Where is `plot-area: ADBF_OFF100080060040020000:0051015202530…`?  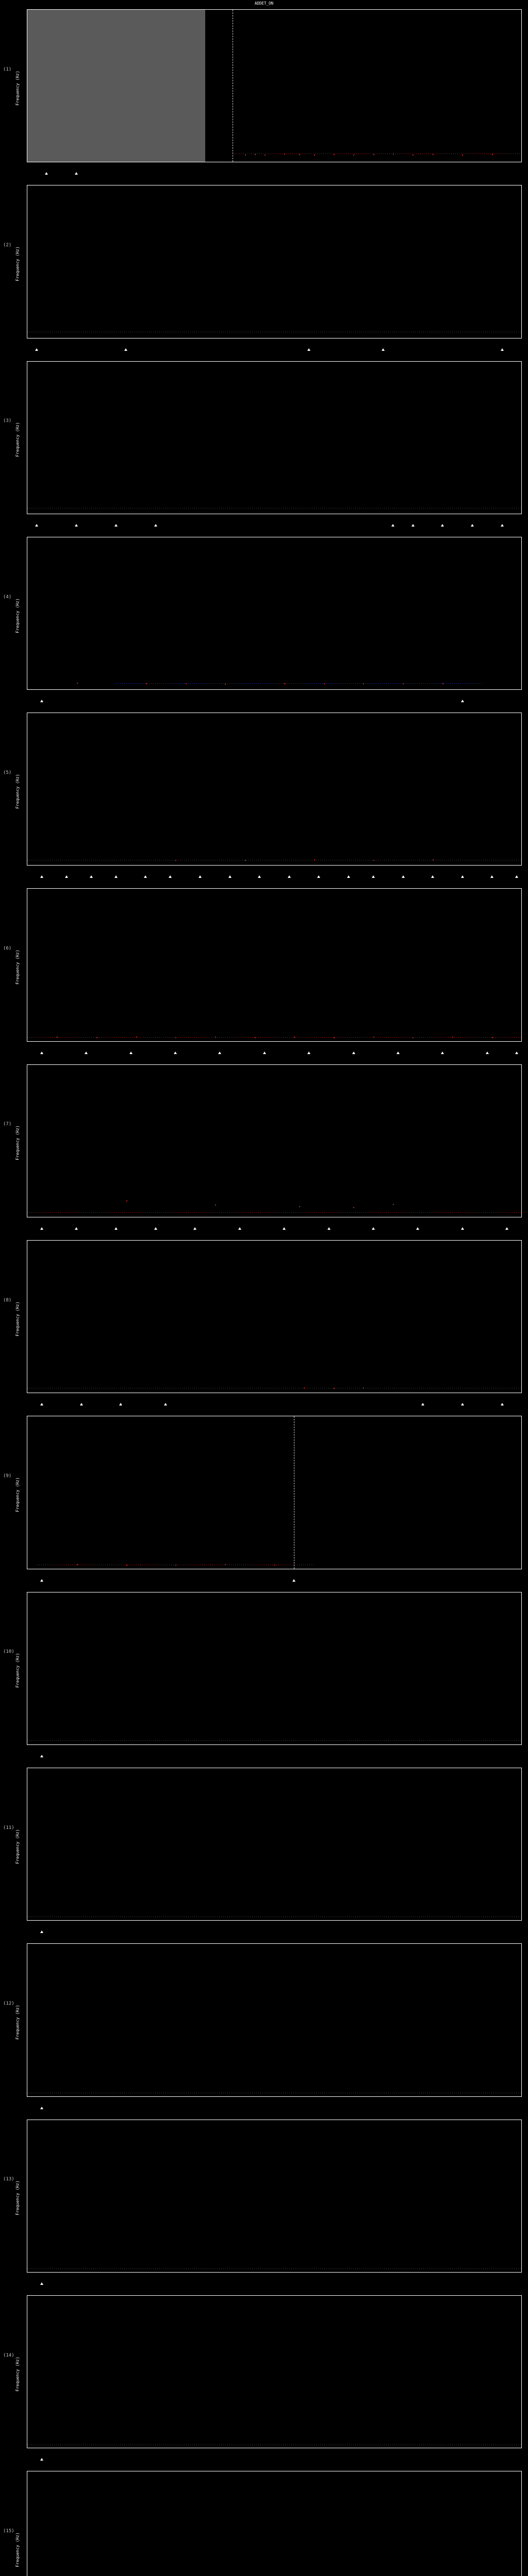
plot-area: ADBF_OFF100080060040020000:0051015202530… is located at coordinates (274, 1492).